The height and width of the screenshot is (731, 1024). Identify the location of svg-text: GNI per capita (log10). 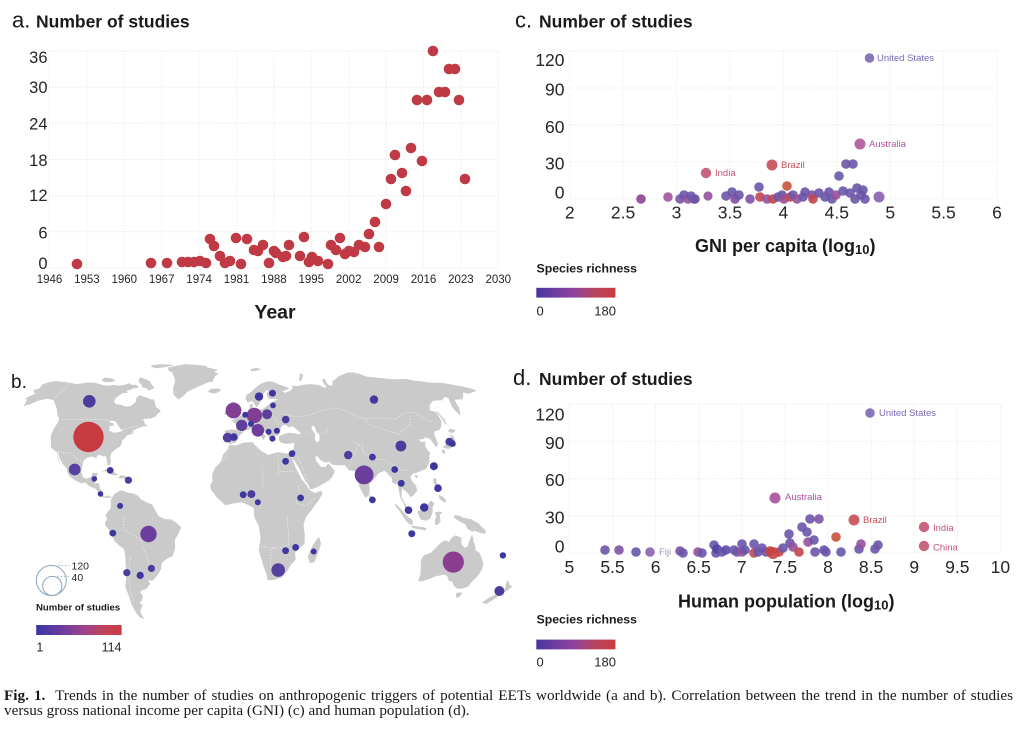
(785, 246).